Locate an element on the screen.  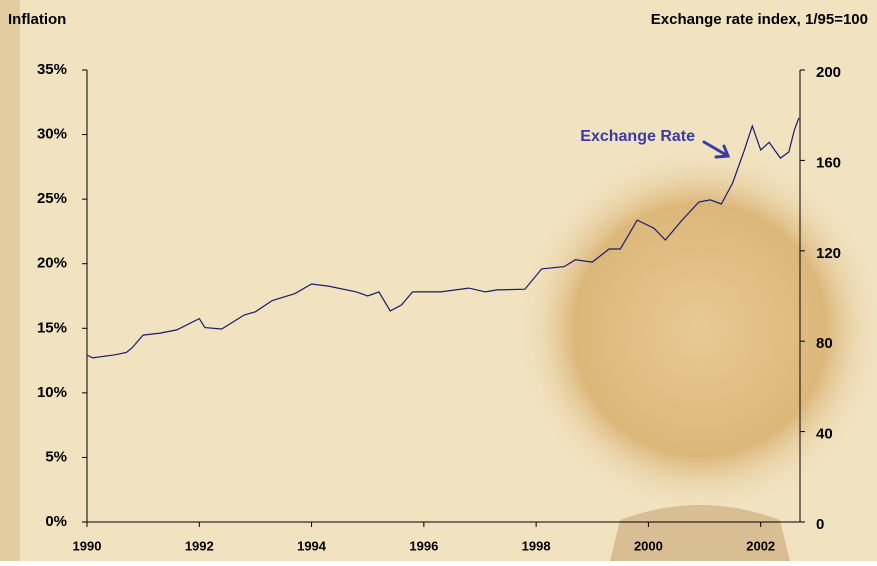
y-tick-label: 5% is located at coordinates (56, 456).